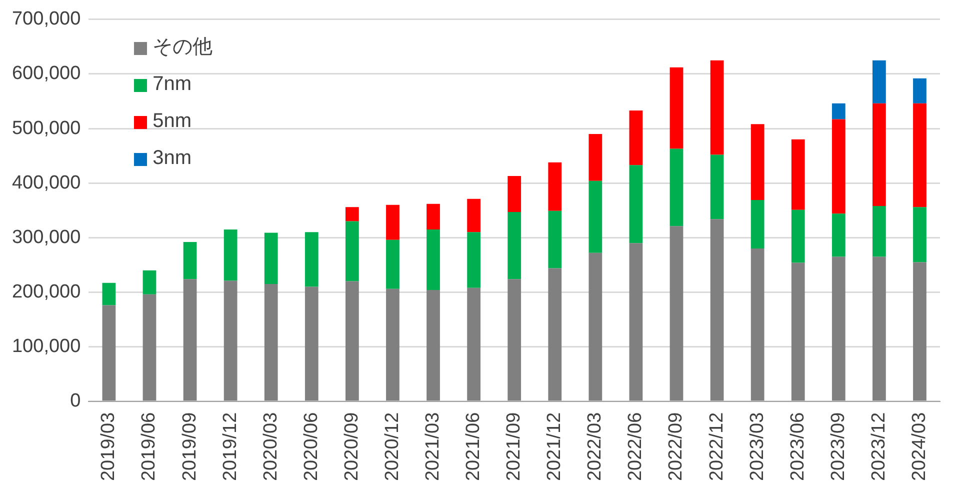 This screenshot has width=954, height=484. Describe the element at coordinates (172, 84) in the screenshot. I see `legend-label: 7nm` at that location.